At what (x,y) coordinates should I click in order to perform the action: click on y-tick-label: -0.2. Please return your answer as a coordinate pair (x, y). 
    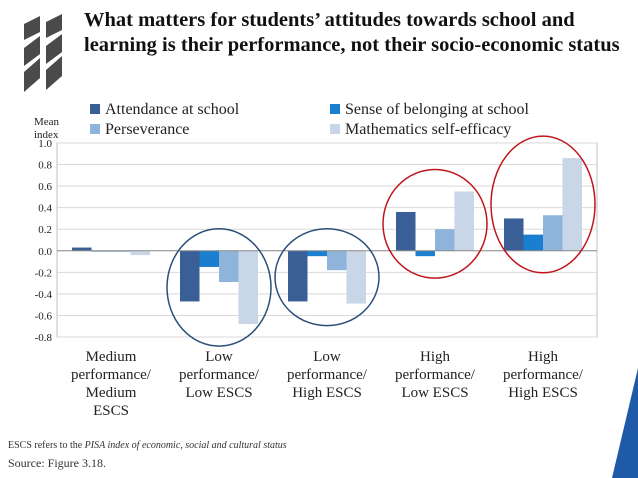
    Looking at the image, I should click on (43, 273).